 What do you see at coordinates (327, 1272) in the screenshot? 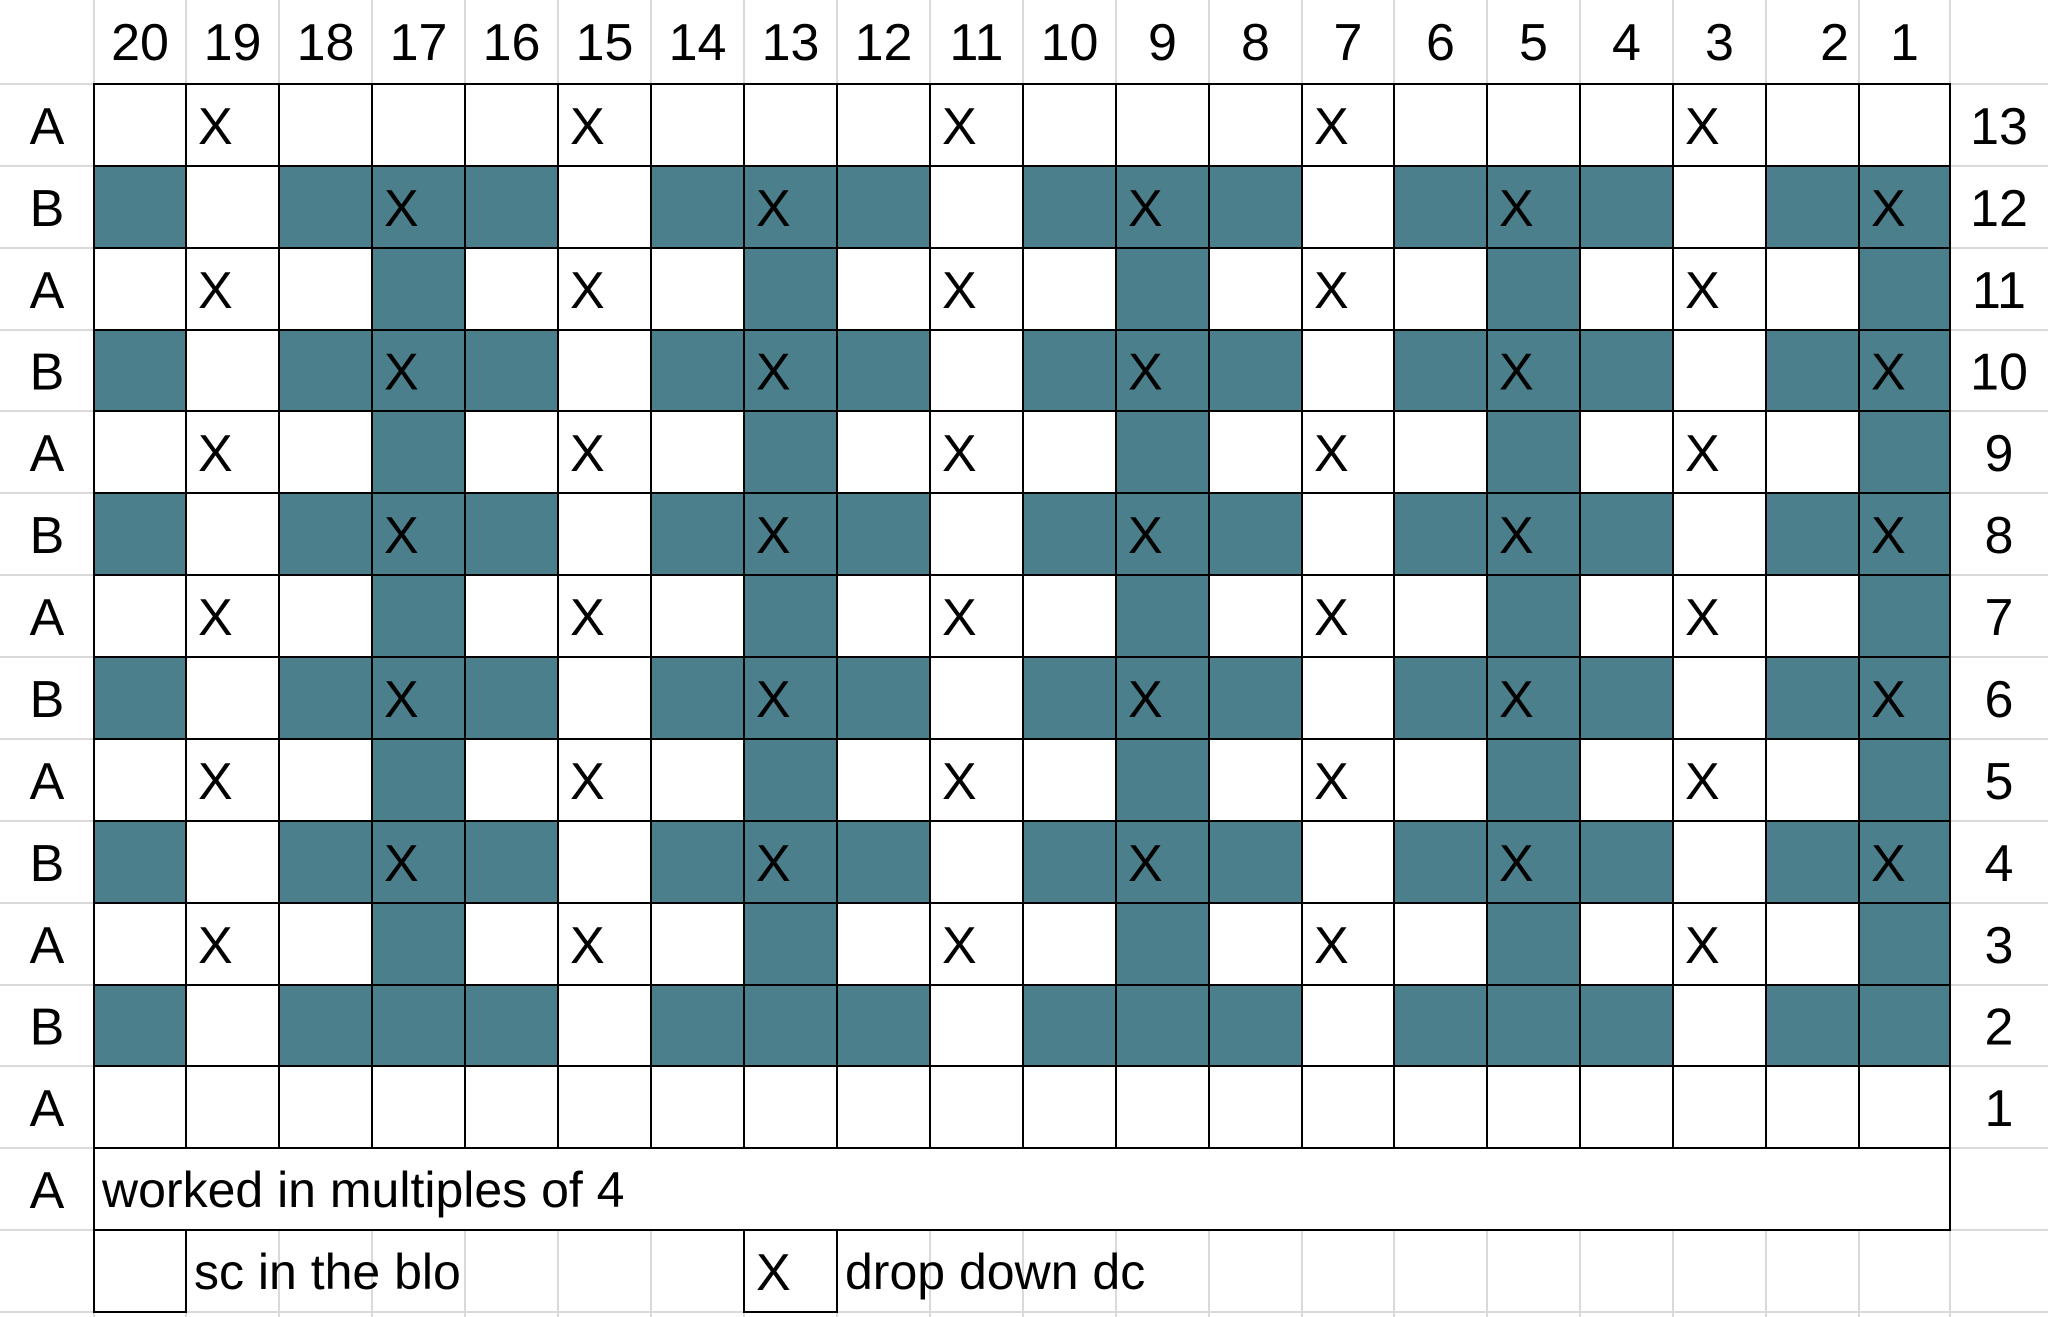
I see `legend-sc-label: sc in the blo` at bounding box center [327, 1272].